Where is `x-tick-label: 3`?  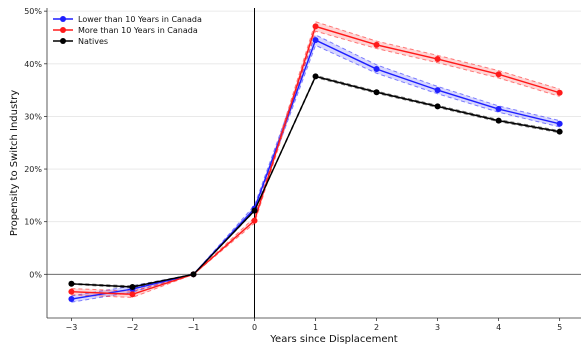 x-tick-label: 3 is located at coordinates (437, 327).